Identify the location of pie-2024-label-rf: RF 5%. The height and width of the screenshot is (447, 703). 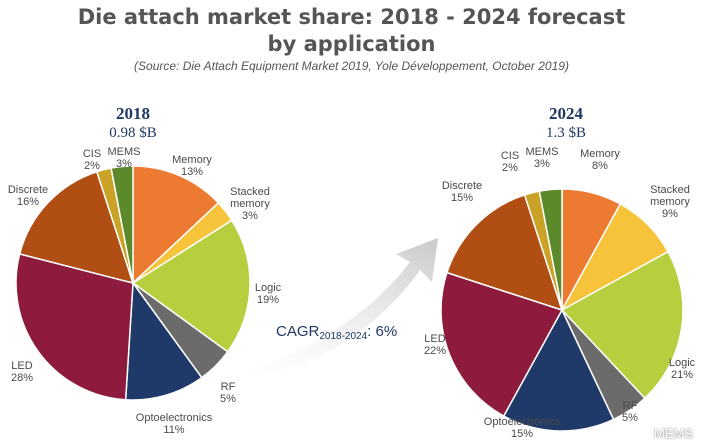
(630, 412).